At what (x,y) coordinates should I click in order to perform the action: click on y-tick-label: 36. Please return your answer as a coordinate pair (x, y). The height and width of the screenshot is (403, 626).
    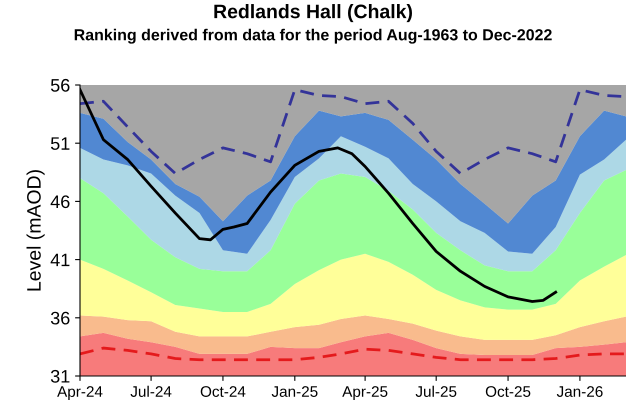
    Looking at the image, I should click on (60, 318).